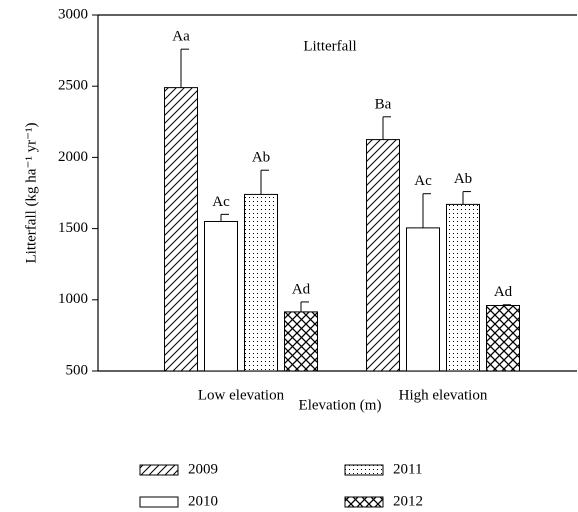  What do you see at coordinates (408, 501) in the screenshot?
I see `legend-label: 2012` at bounding box center [408, 501].